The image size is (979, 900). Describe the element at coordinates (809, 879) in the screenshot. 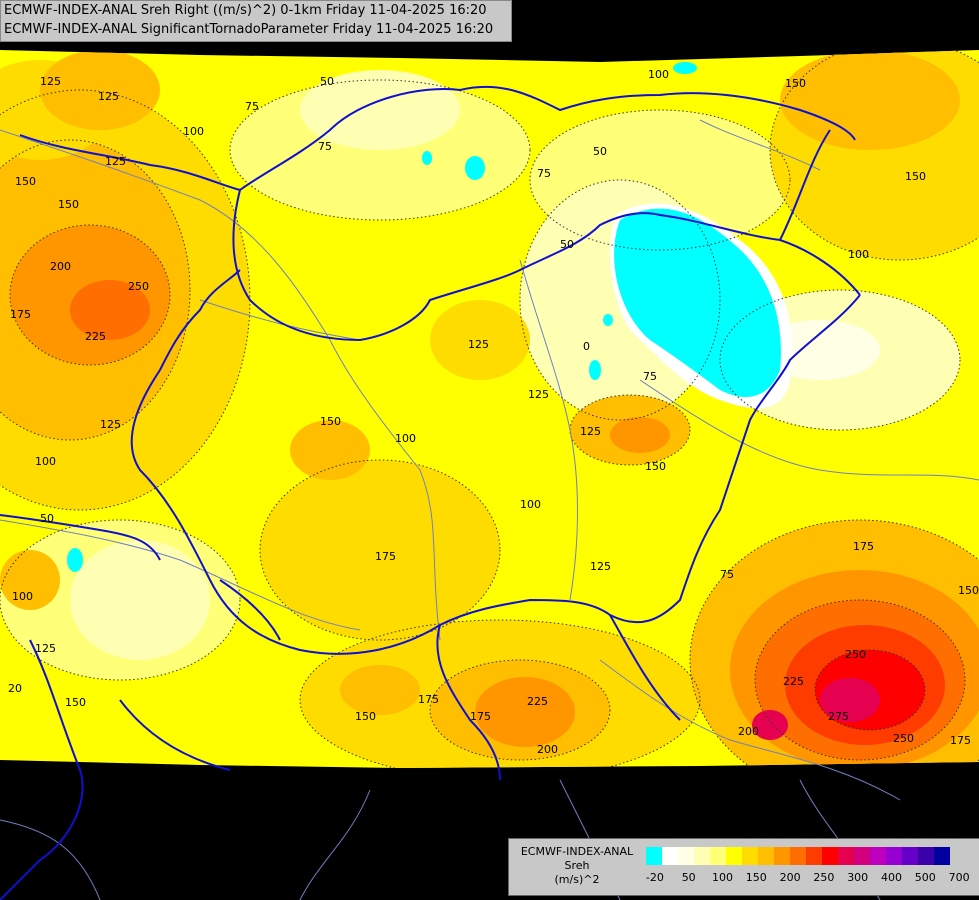

I see `legend-ticks: -20 50 100 150 200 250 300 400 500 700` at that location.